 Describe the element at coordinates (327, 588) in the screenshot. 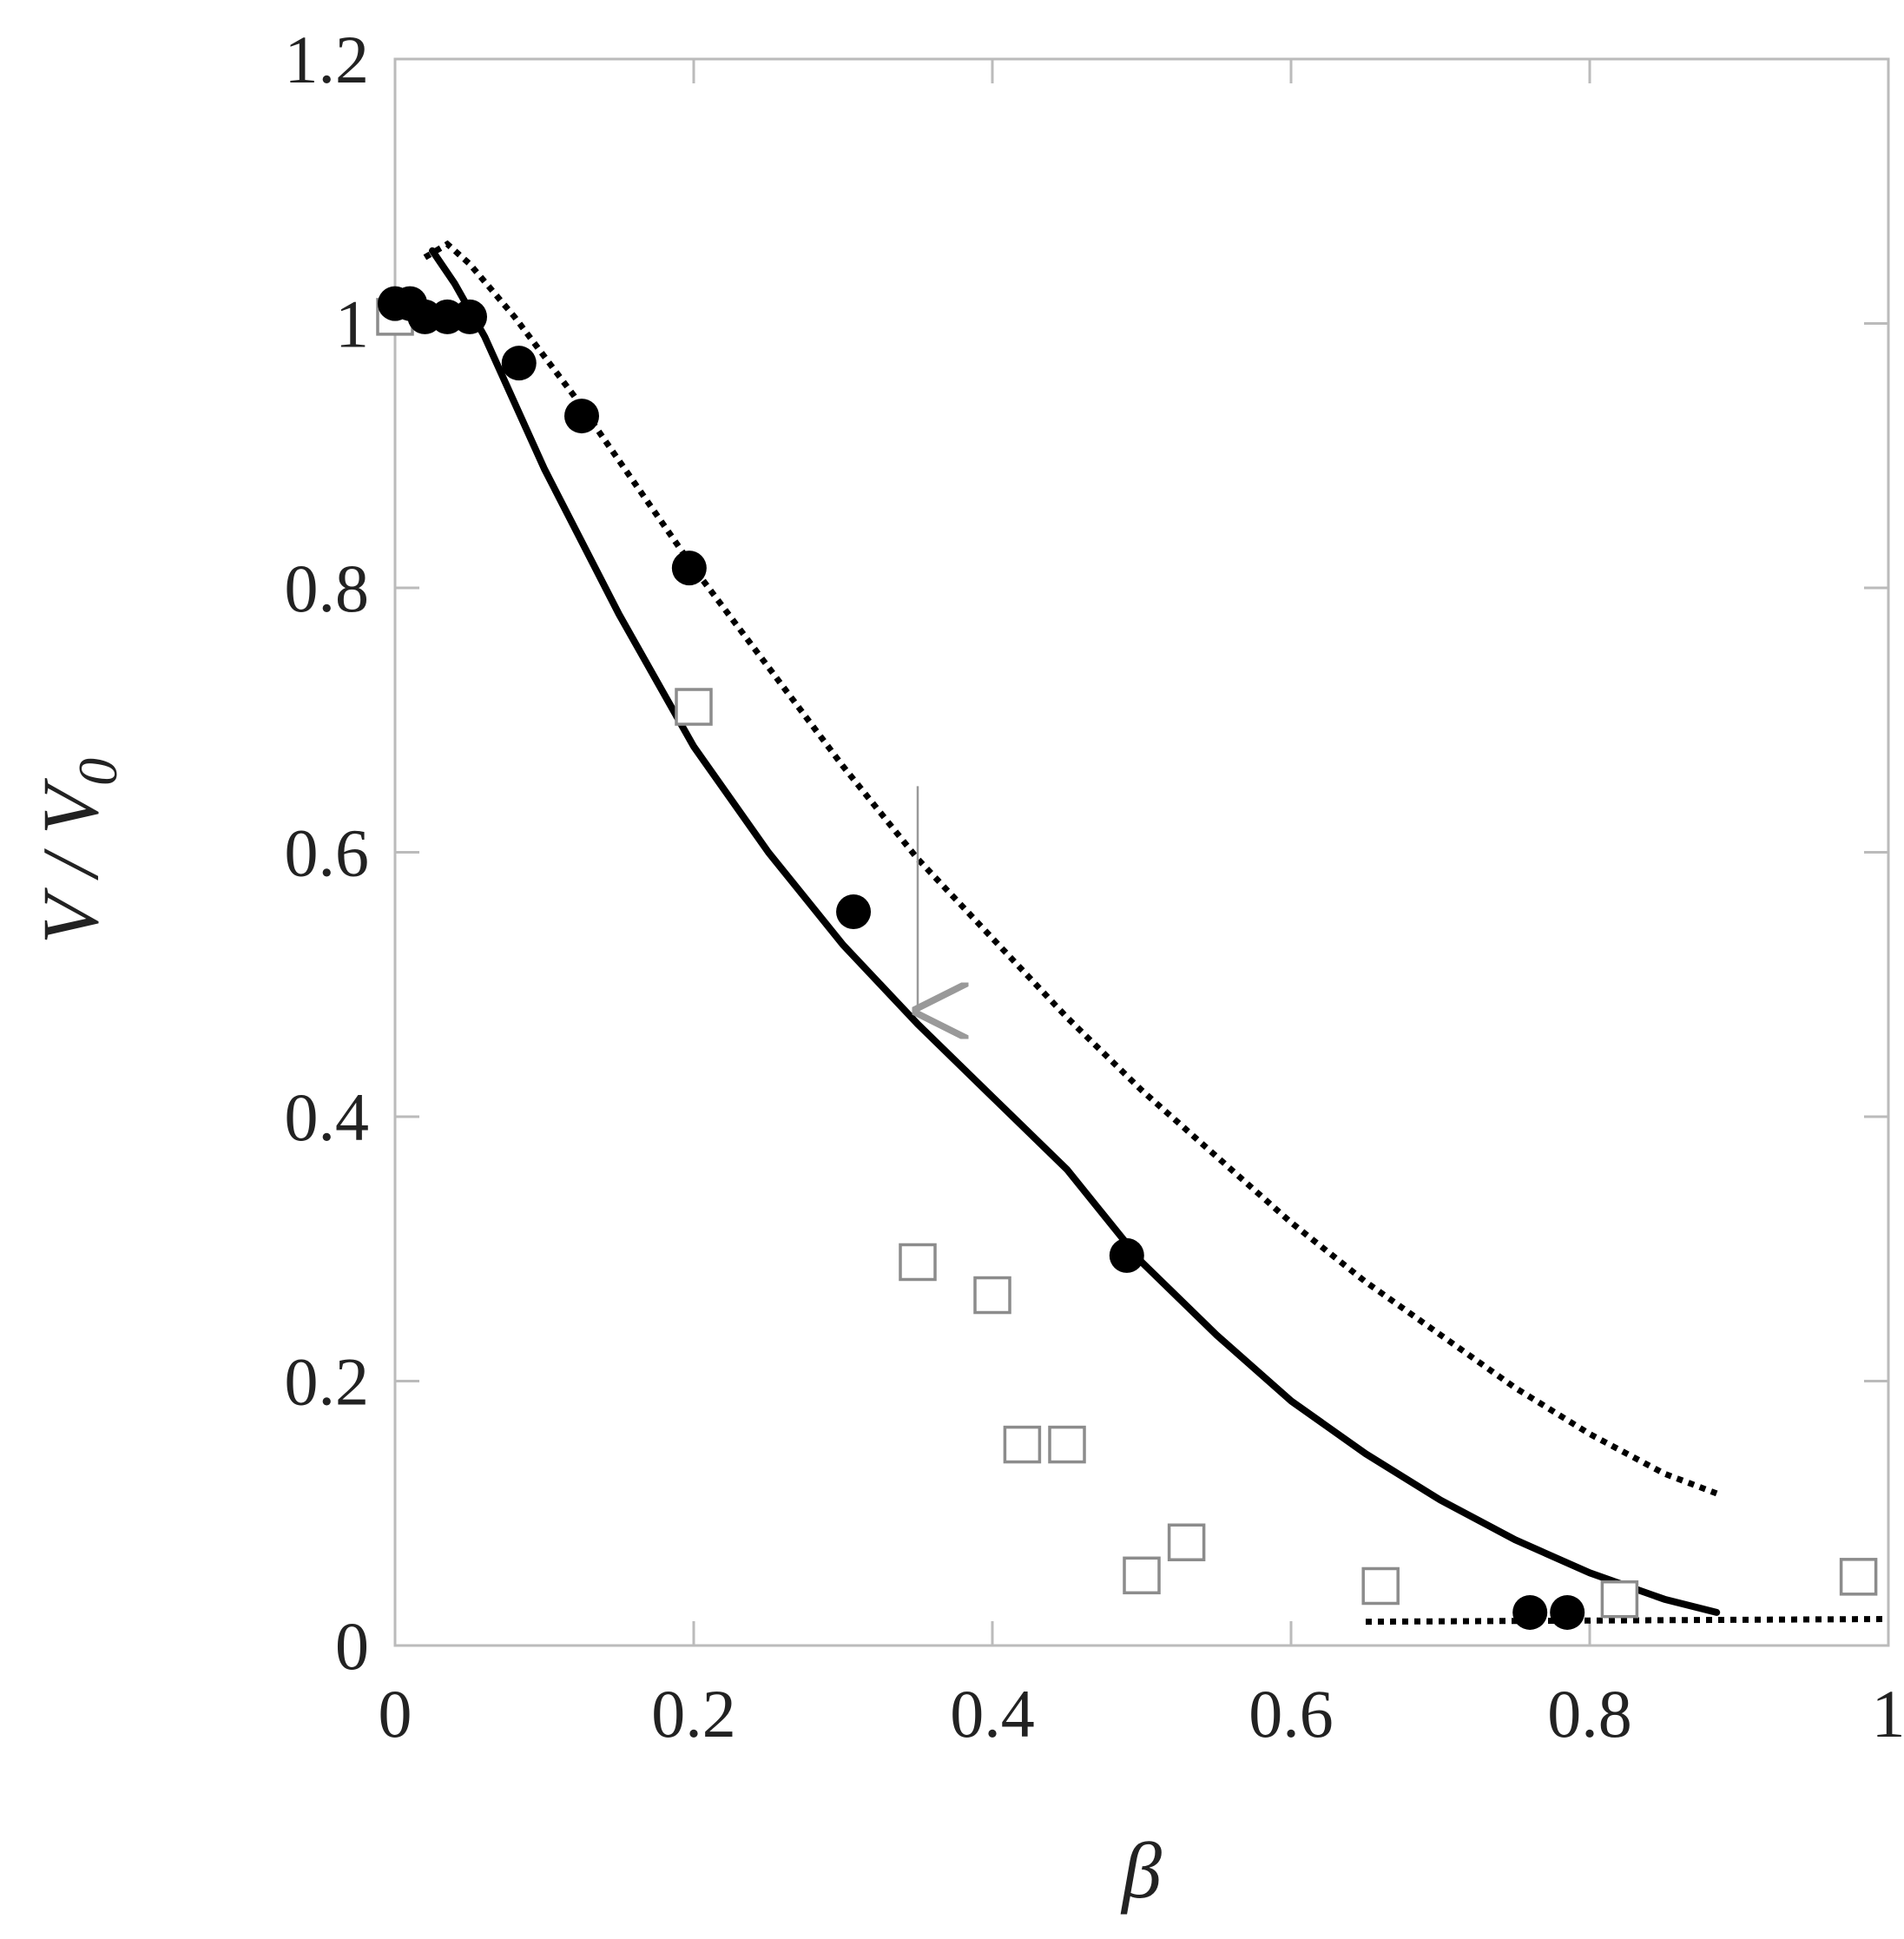

I see `y-tick-label: 0.8` at that location.